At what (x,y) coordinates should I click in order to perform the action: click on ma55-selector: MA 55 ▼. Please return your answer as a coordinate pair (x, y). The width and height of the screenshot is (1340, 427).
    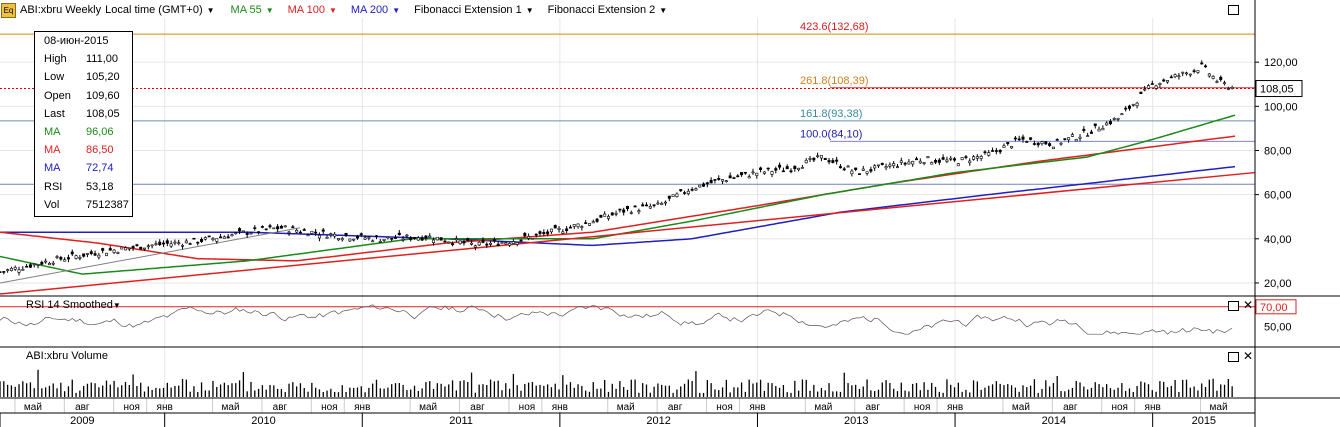
    Looking at the image, I should click on (252, 10).